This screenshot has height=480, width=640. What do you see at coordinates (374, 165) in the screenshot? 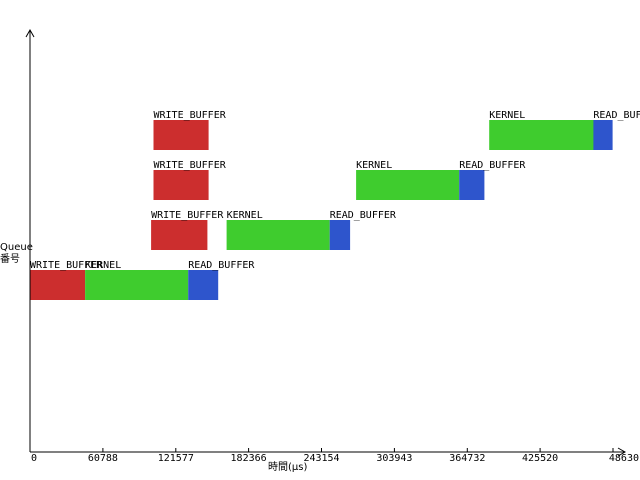
I see `bar-label-queue-2-1: KERNEL` at bounding box center [374, 165].